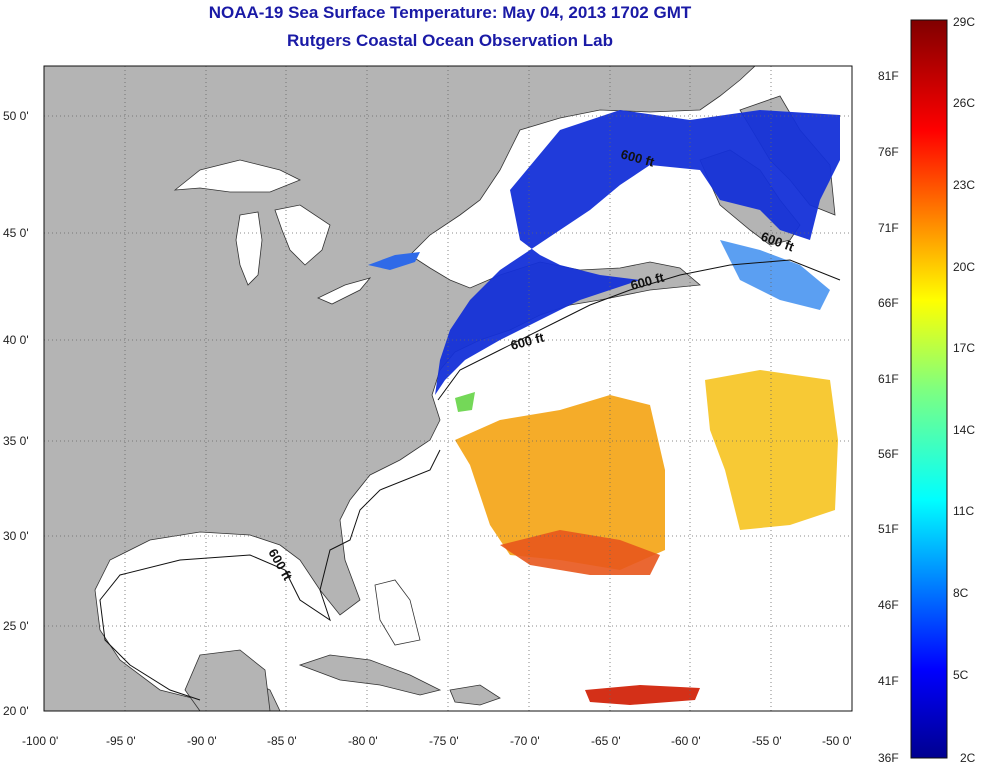 The height and width of the screenshot is (770, 984). Describe the element at coordinates (580, 552) in the screenshot. I see `sst-warm-patch-south` at that location.